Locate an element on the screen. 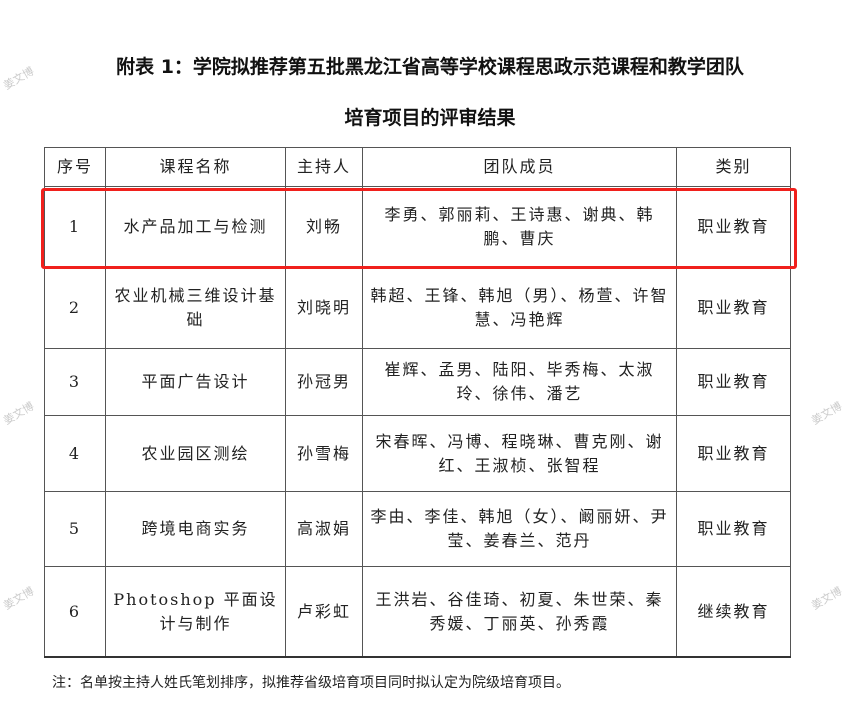 The height and width of the screenshot is (719, 860). table-header-row: 序号 课程名称 主持人 团队成员 类别 is located at coordinates (417, 167).